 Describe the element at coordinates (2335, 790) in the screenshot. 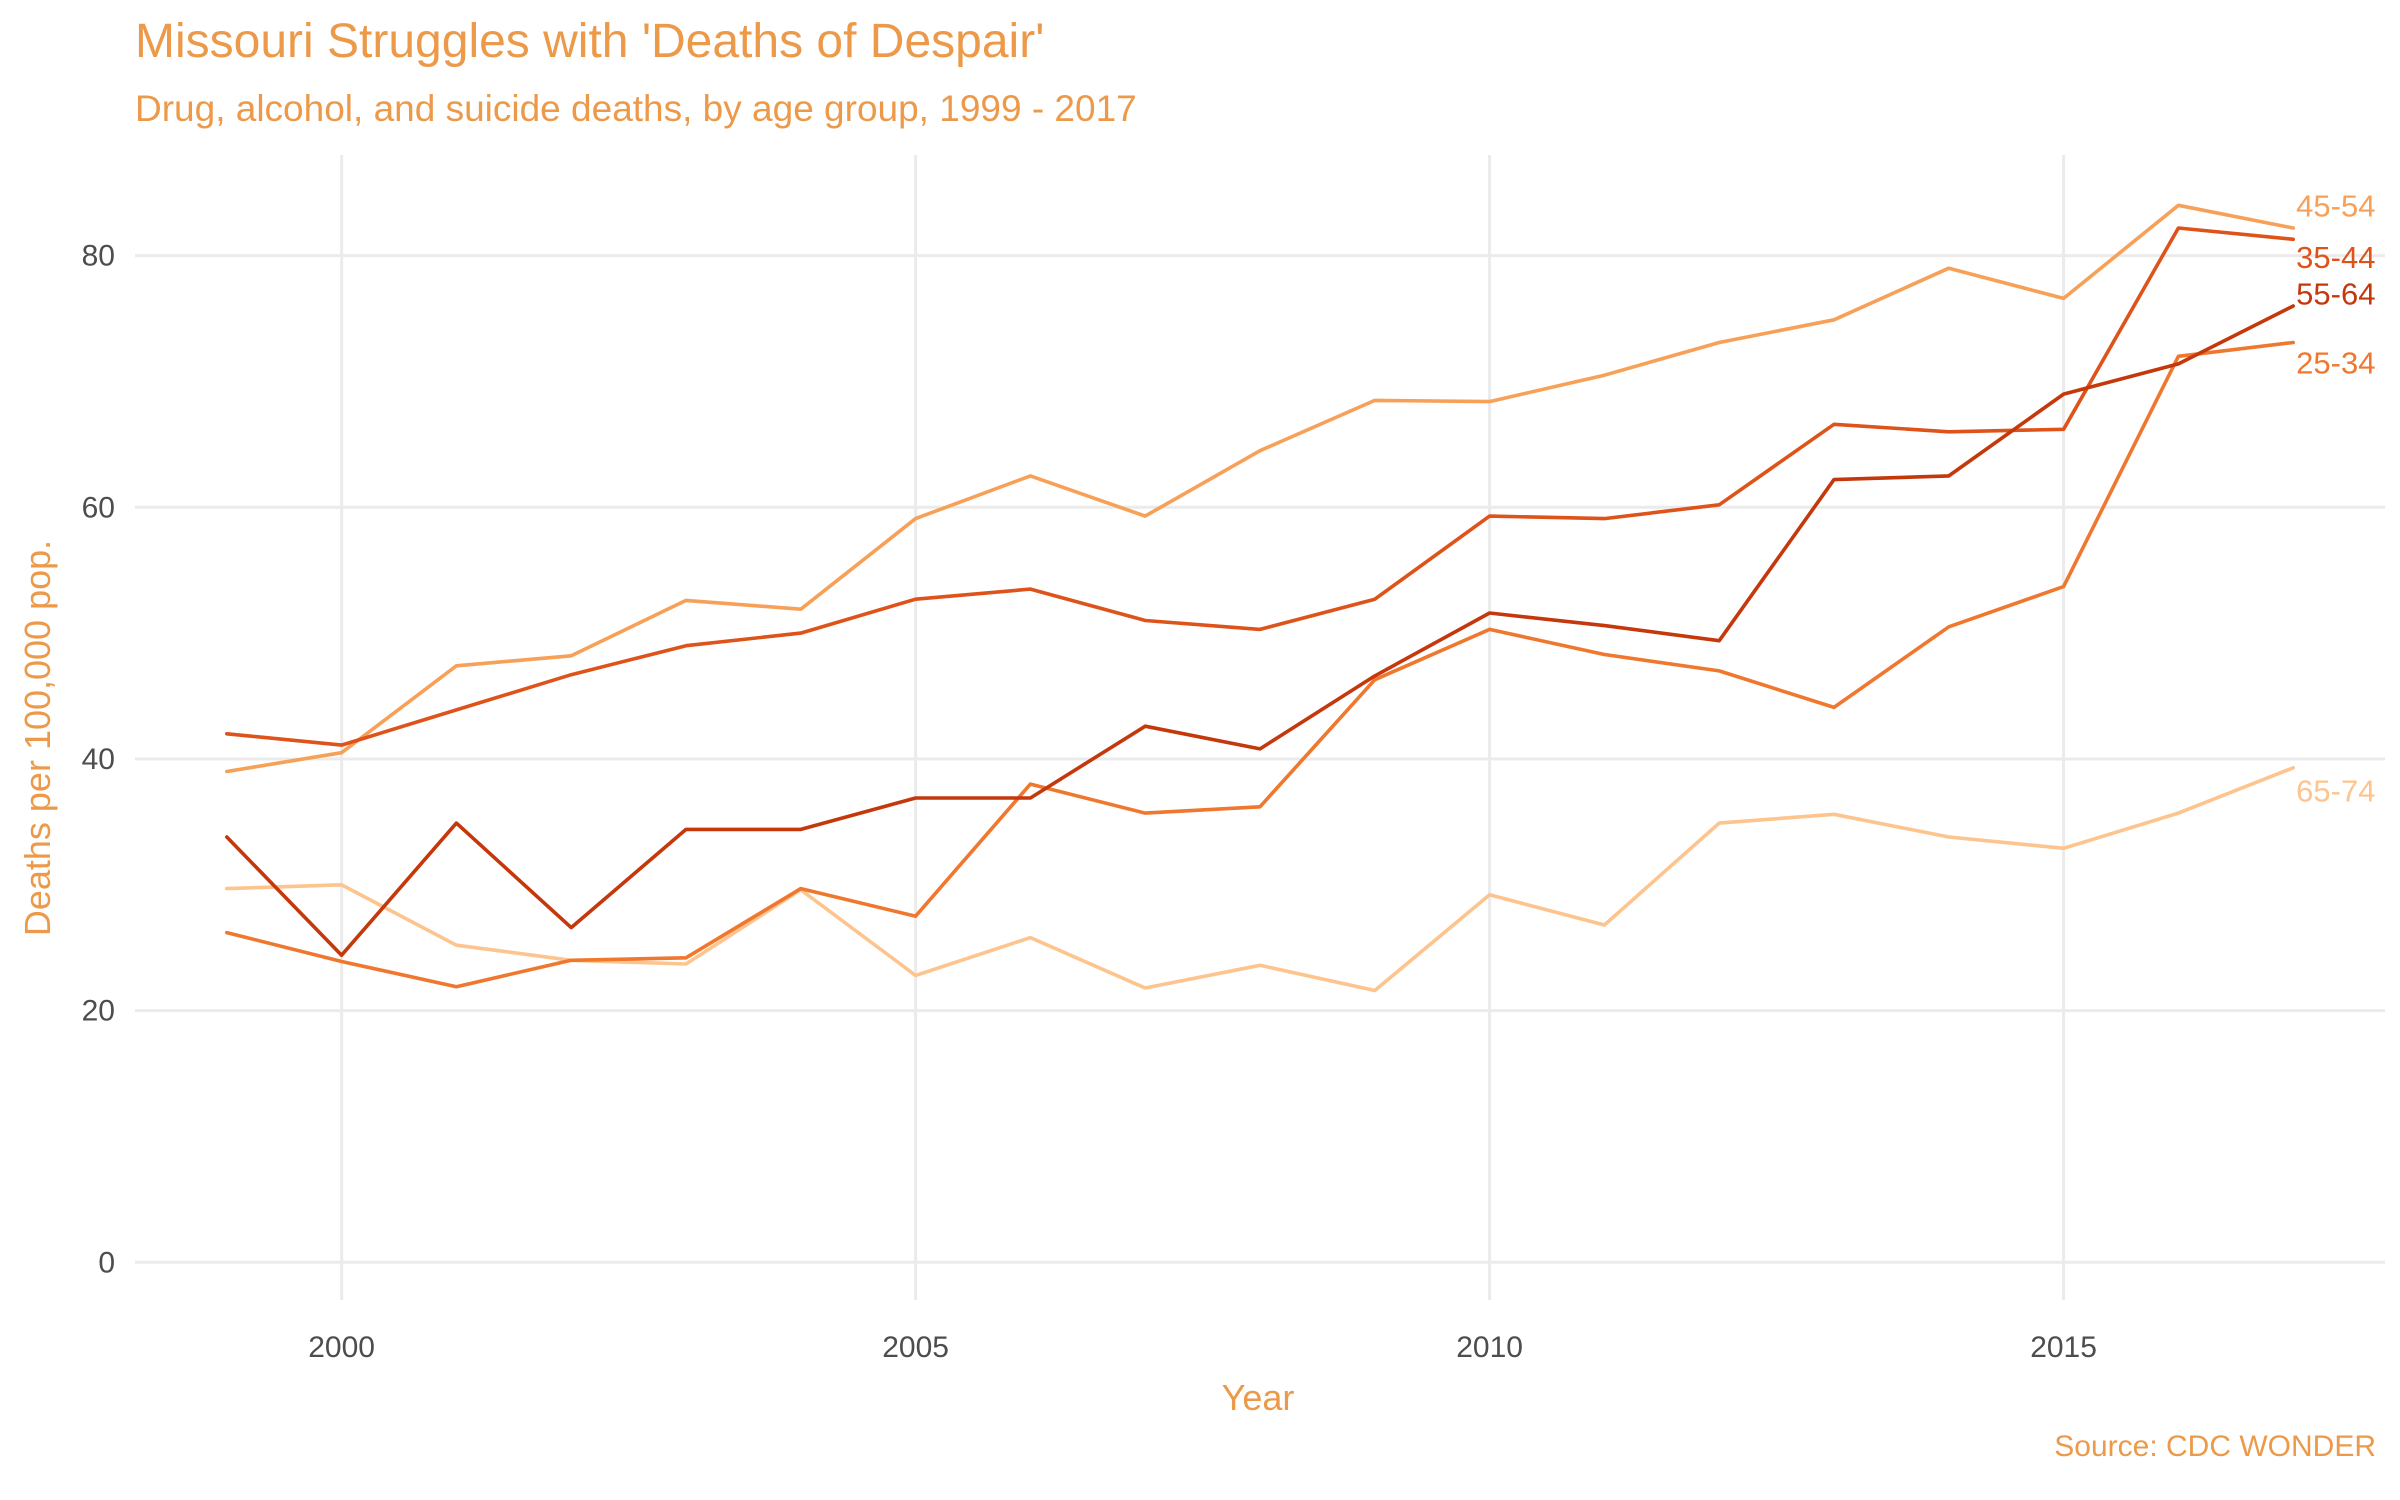

I see `series-label-65-74: 65-74` at that location.